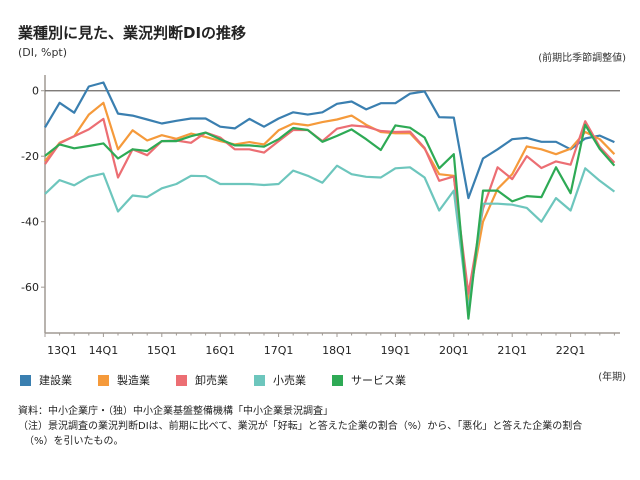  What do you see at coordinates (30, 222) in the screenshot?
I see `y-tick-label: -40` at bounding box center [30, 222].